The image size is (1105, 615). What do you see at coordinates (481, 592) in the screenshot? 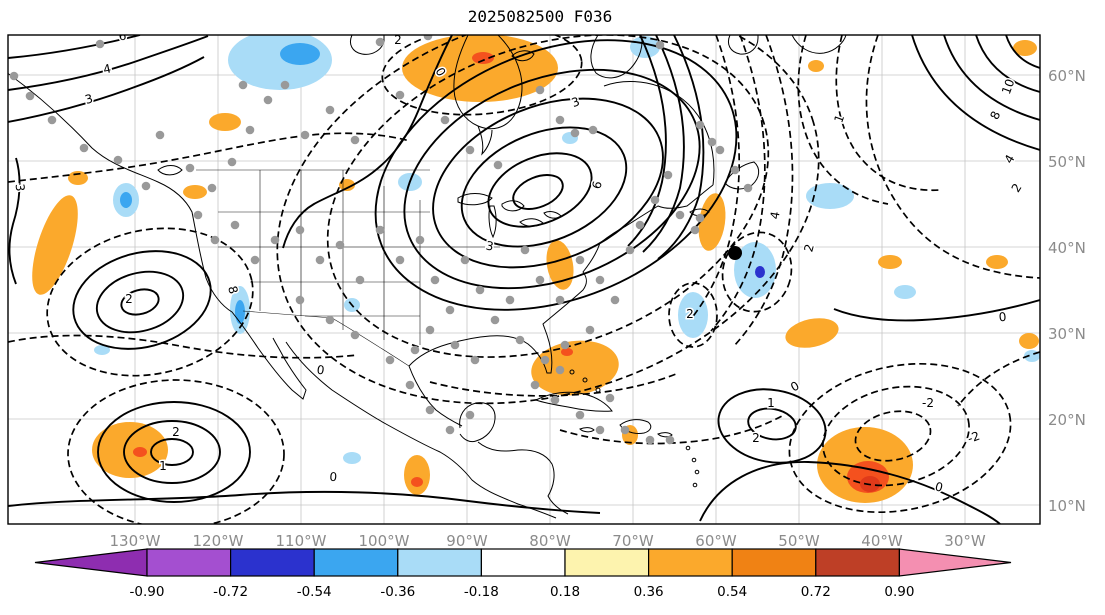
I see `colorbar-tick-label: -0.18` at bounding box center [481, 592].